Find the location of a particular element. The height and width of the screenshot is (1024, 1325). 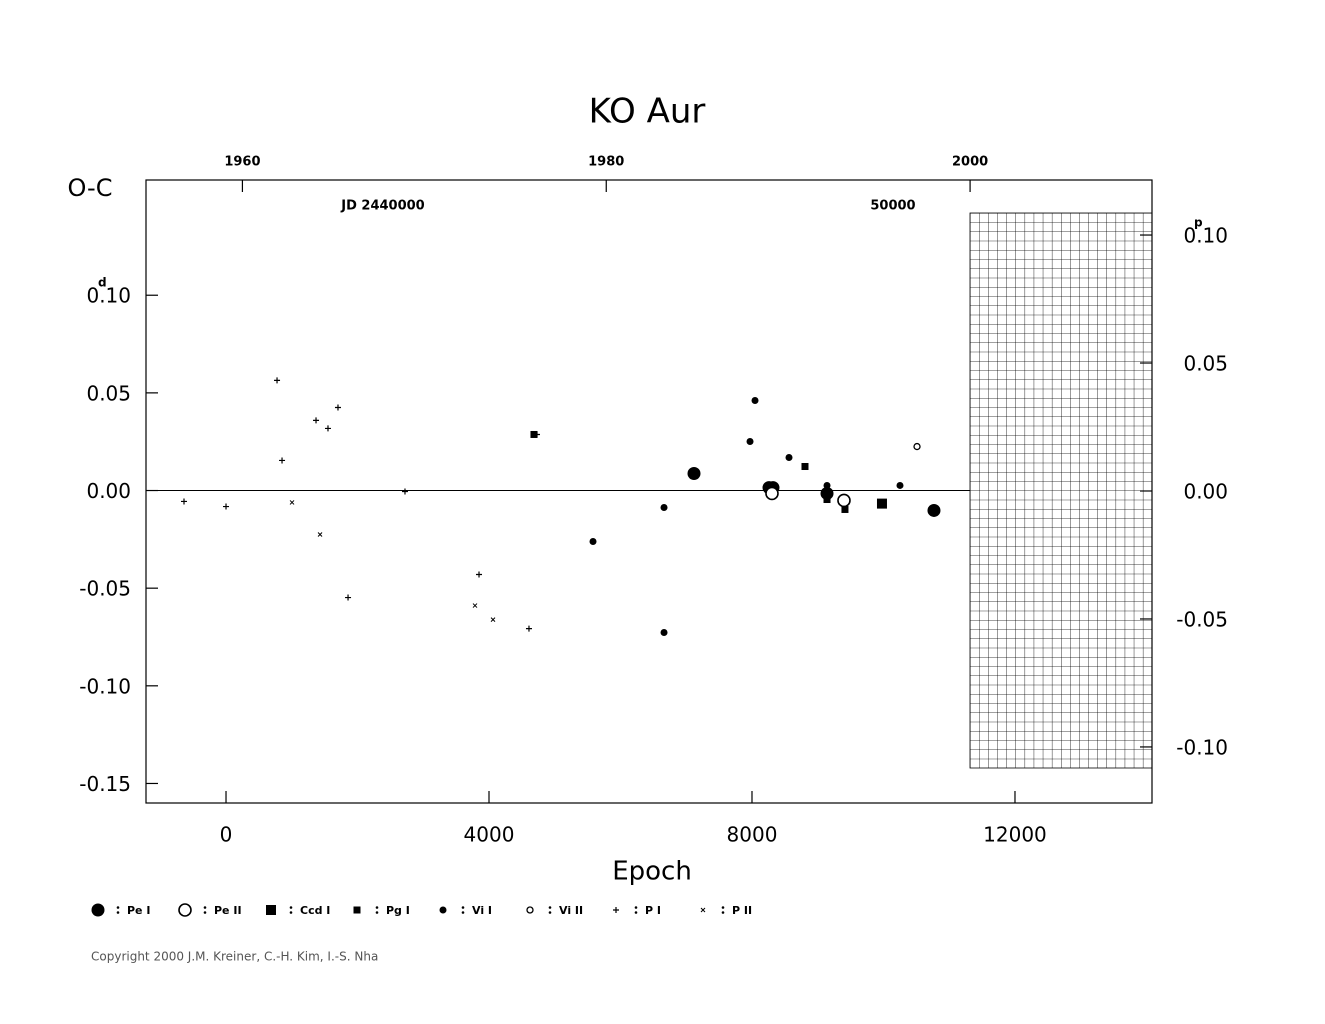

x-tick-label: 12000 is located at coordinates (1015, 835).